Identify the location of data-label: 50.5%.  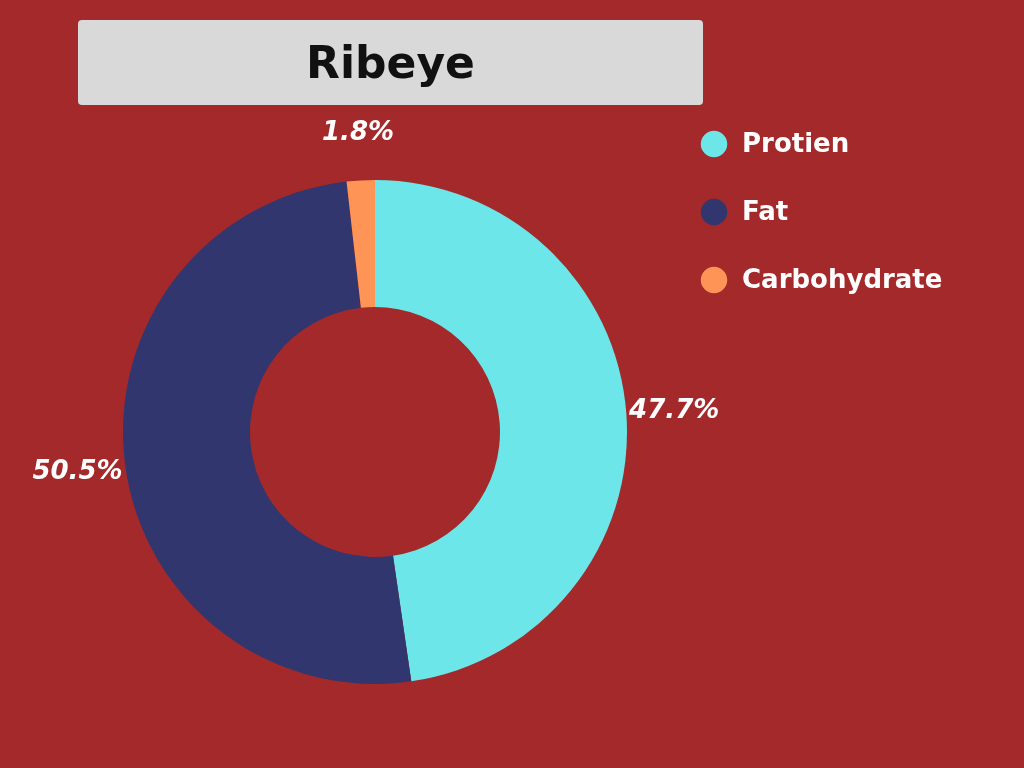
(77, 469).